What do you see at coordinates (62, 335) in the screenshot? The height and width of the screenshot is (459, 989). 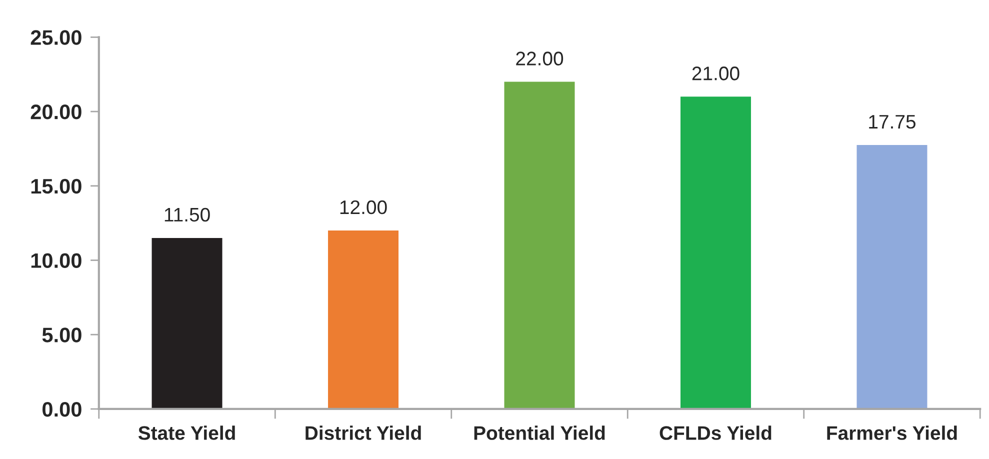 I see `y-tick-label: 5.00` at bounding box center [62, 335].